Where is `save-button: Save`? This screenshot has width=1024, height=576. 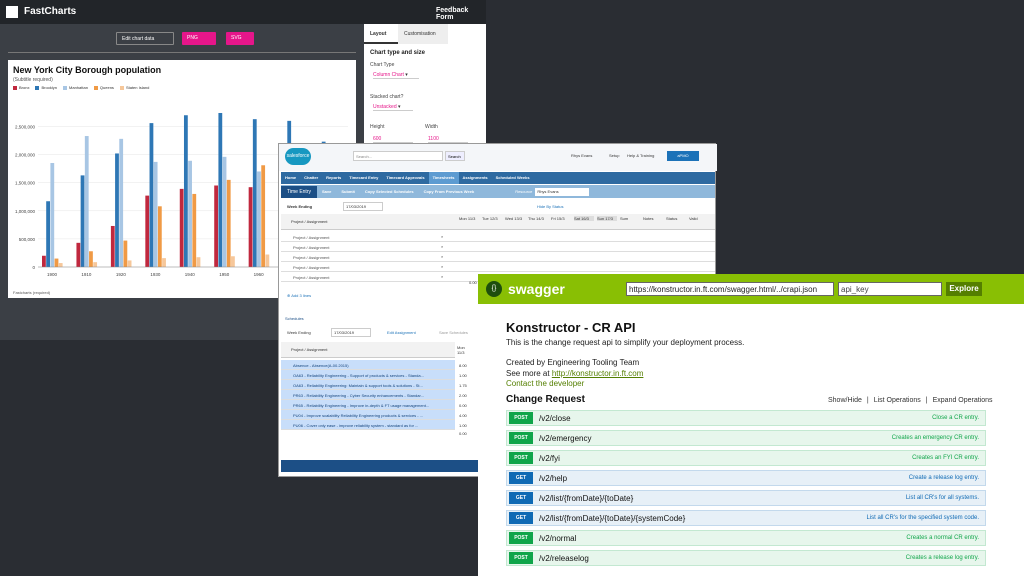
save-button: Save is located at coordinates (326, 191).